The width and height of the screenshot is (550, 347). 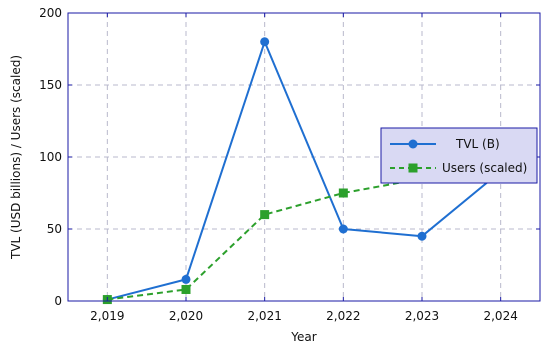 I want to click on x-axis-label: Year, so click(x=303, y=337).